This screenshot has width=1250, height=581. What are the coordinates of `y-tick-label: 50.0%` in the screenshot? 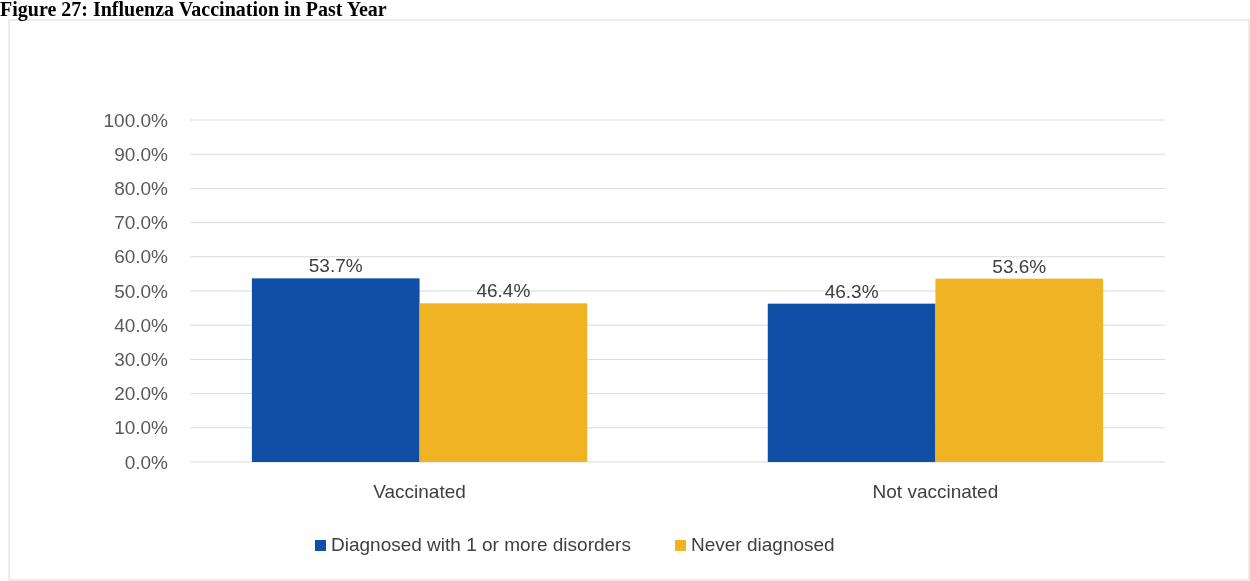 It's located at (141, 291).